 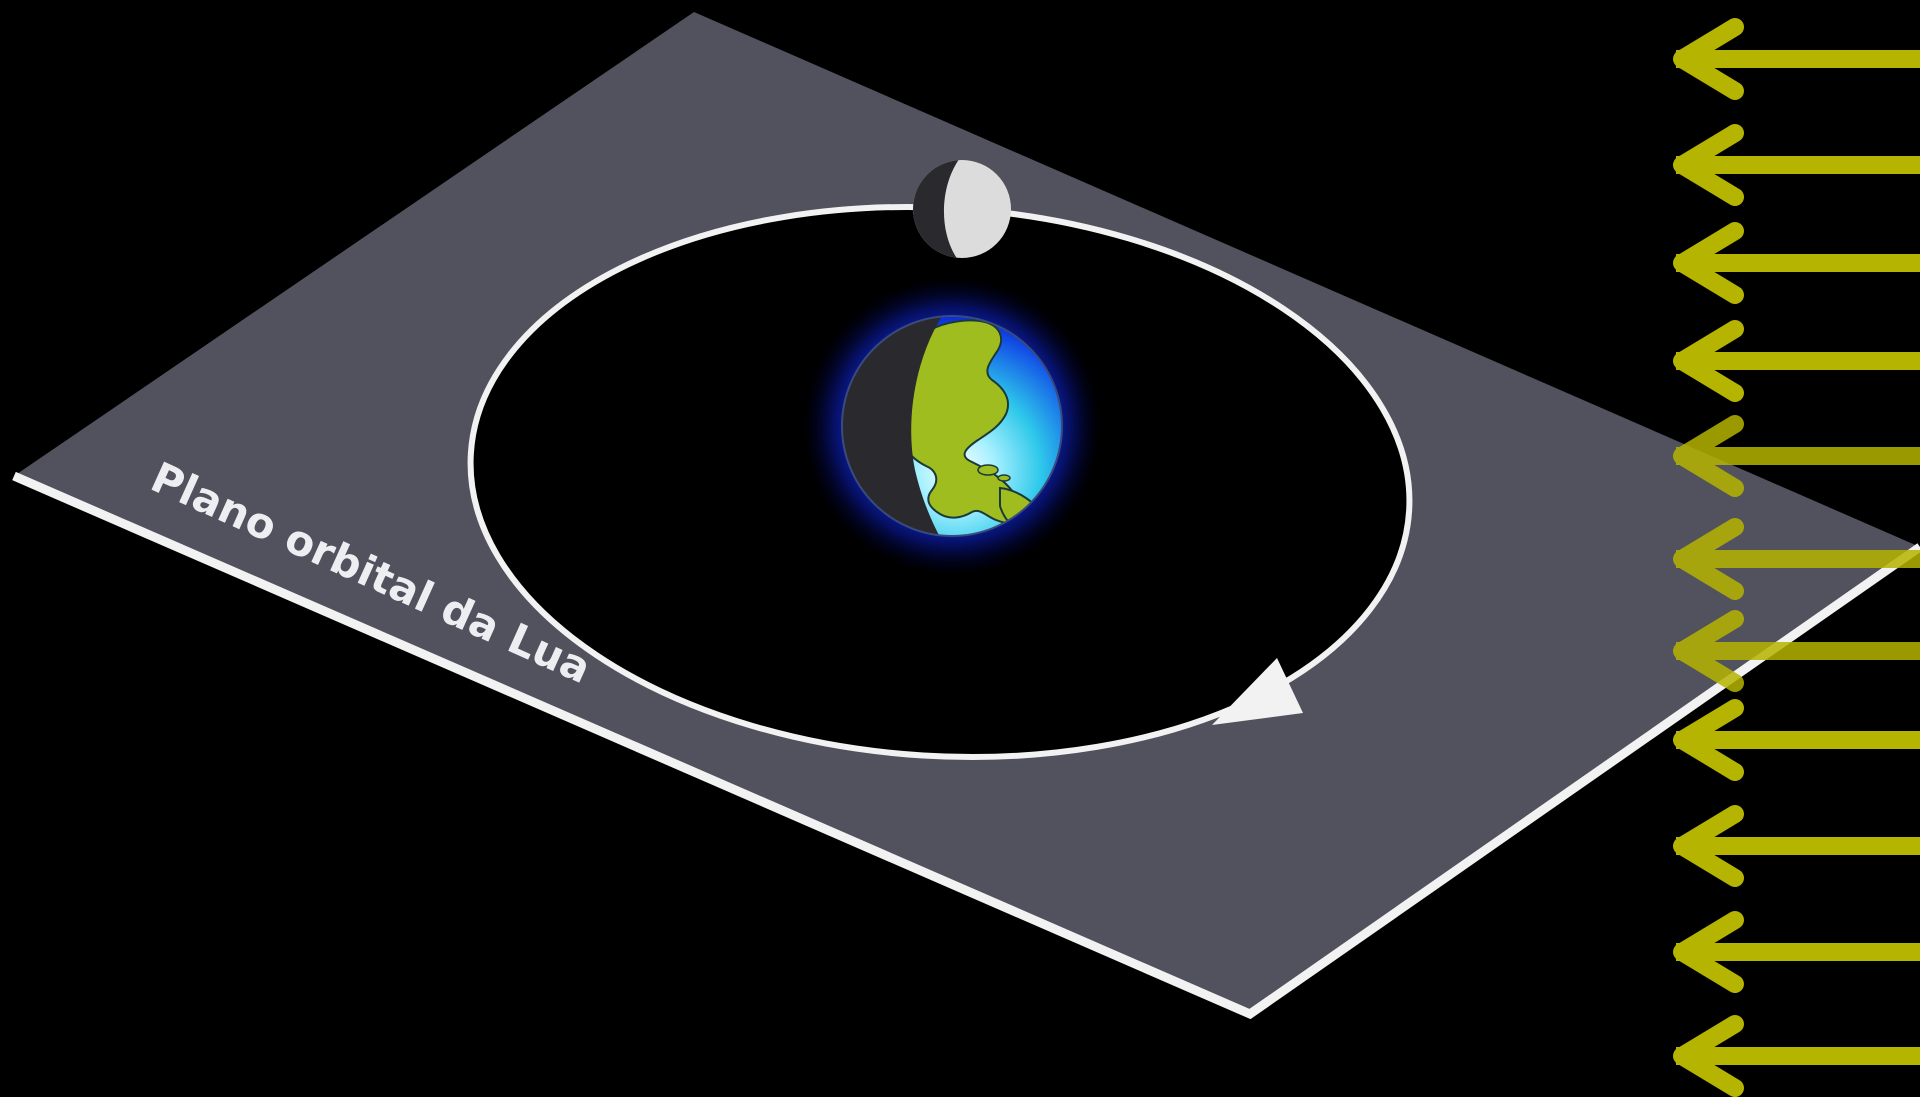 What do you see at coordinates (1257, 691) in the screenshot?
I see `orbit-direction-arrow` at bounding box center [1257, 691].